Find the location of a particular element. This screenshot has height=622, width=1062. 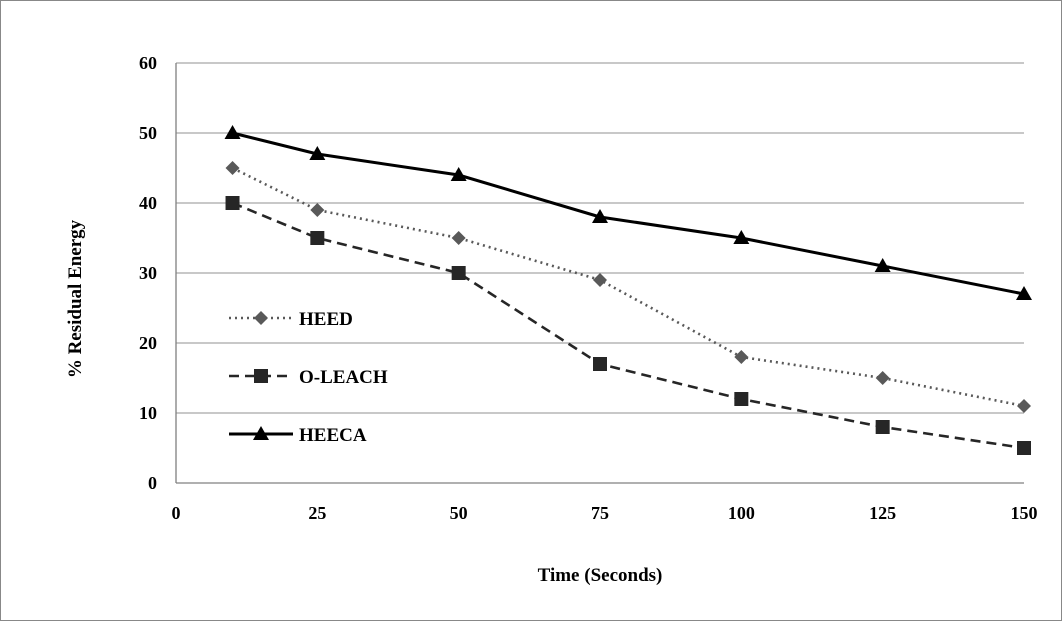

x-tick-label-150: 150 is located at coordinates (1024, 513).